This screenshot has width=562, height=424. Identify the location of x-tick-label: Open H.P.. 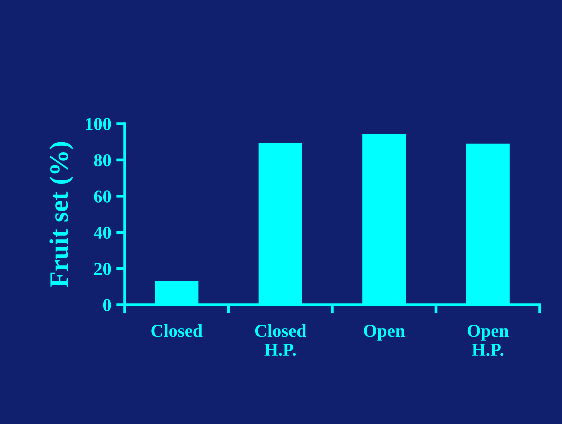
(488, 340).